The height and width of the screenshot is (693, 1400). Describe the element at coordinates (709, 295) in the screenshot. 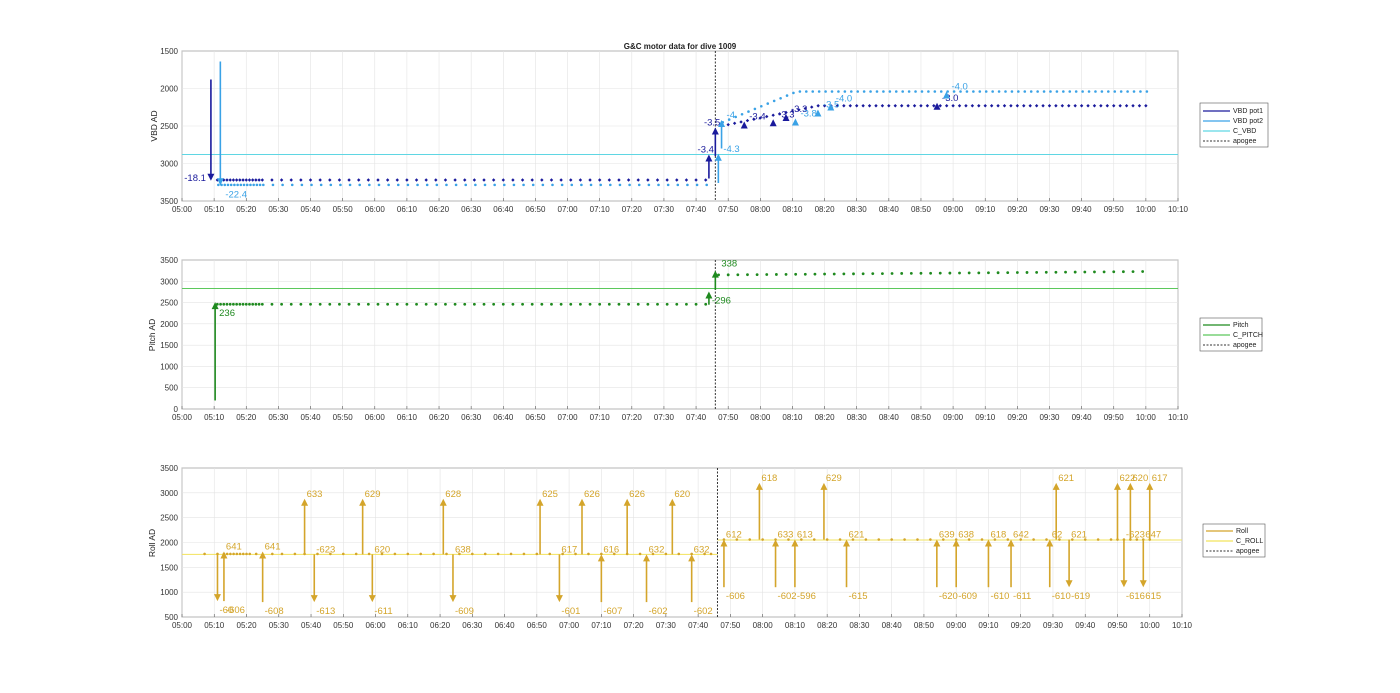

I see `pitch-arrow-head` at that location.